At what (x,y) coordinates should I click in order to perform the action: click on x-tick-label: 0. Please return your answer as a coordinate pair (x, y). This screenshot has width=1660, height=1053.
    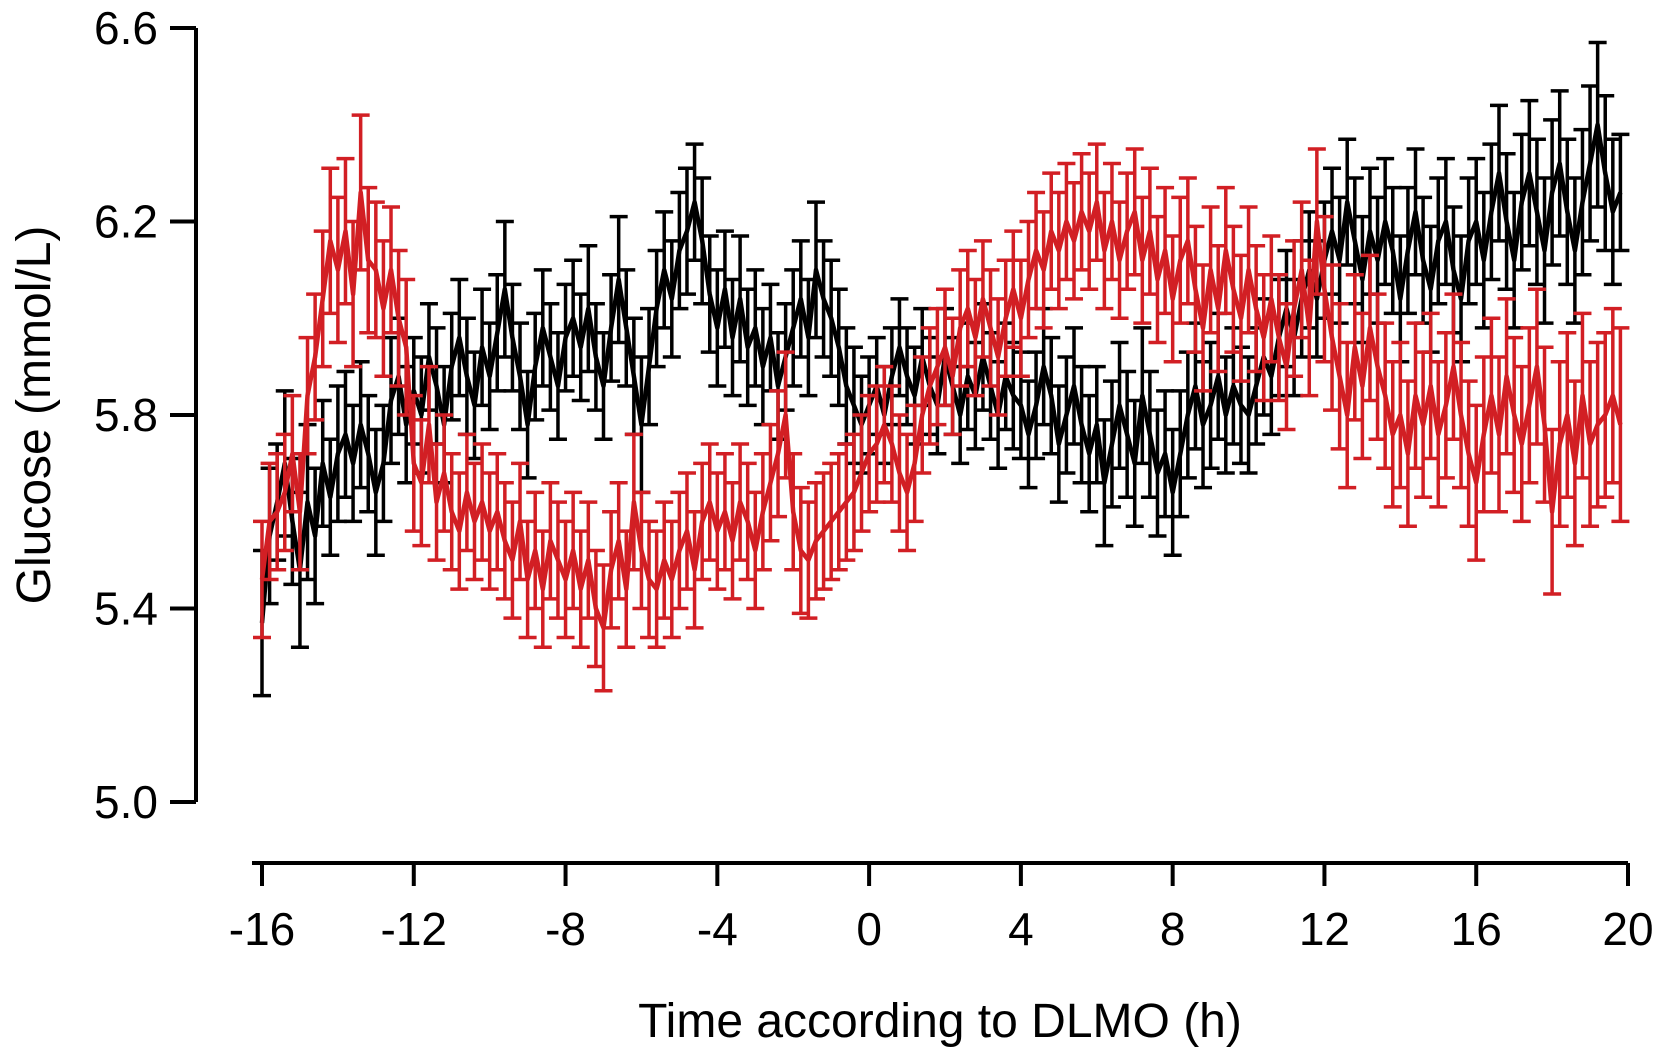
    Looking at the image, I should click on (869, 929).